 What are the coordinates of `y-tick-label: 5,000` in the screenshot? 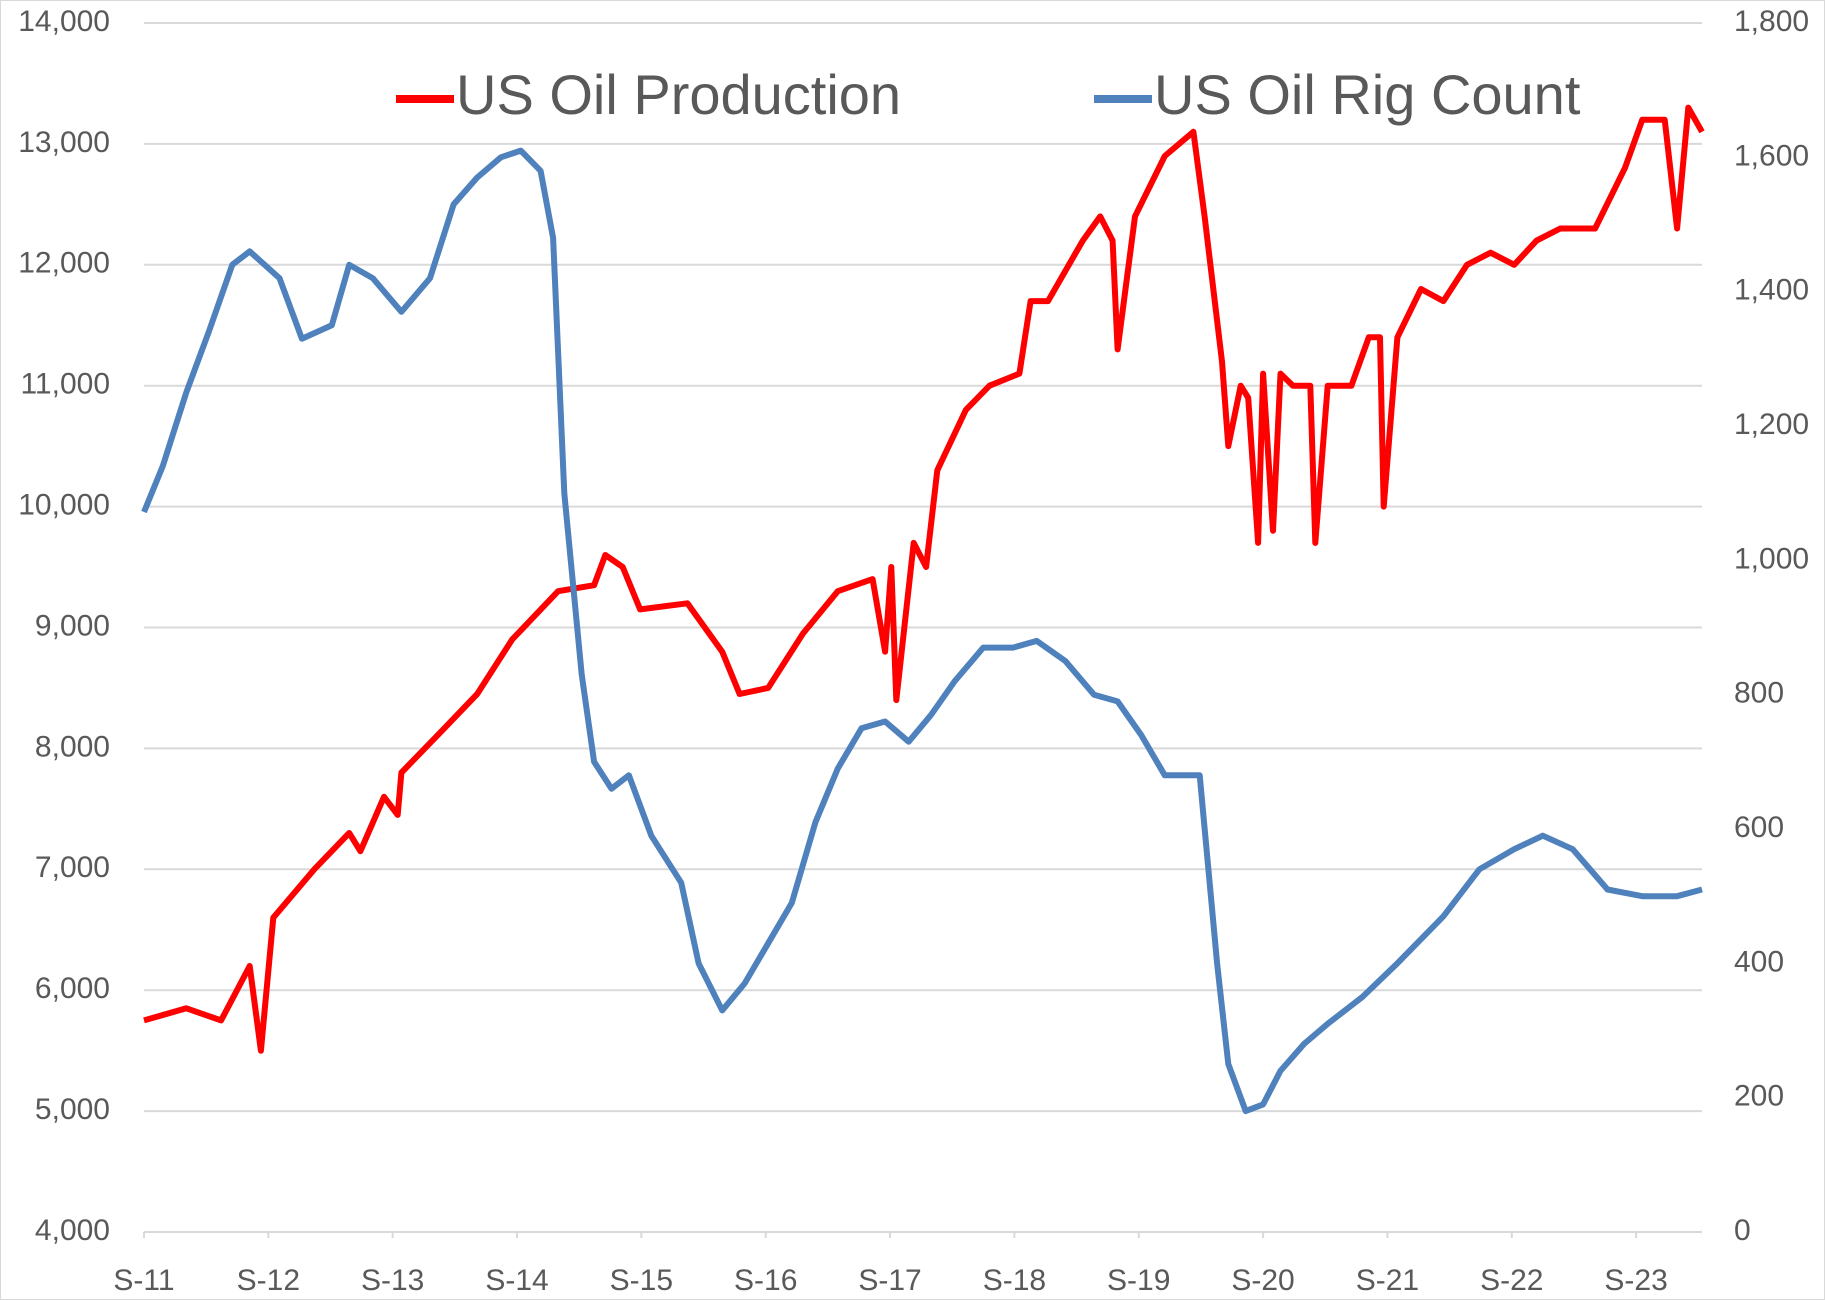 It's located at (72, 1109).